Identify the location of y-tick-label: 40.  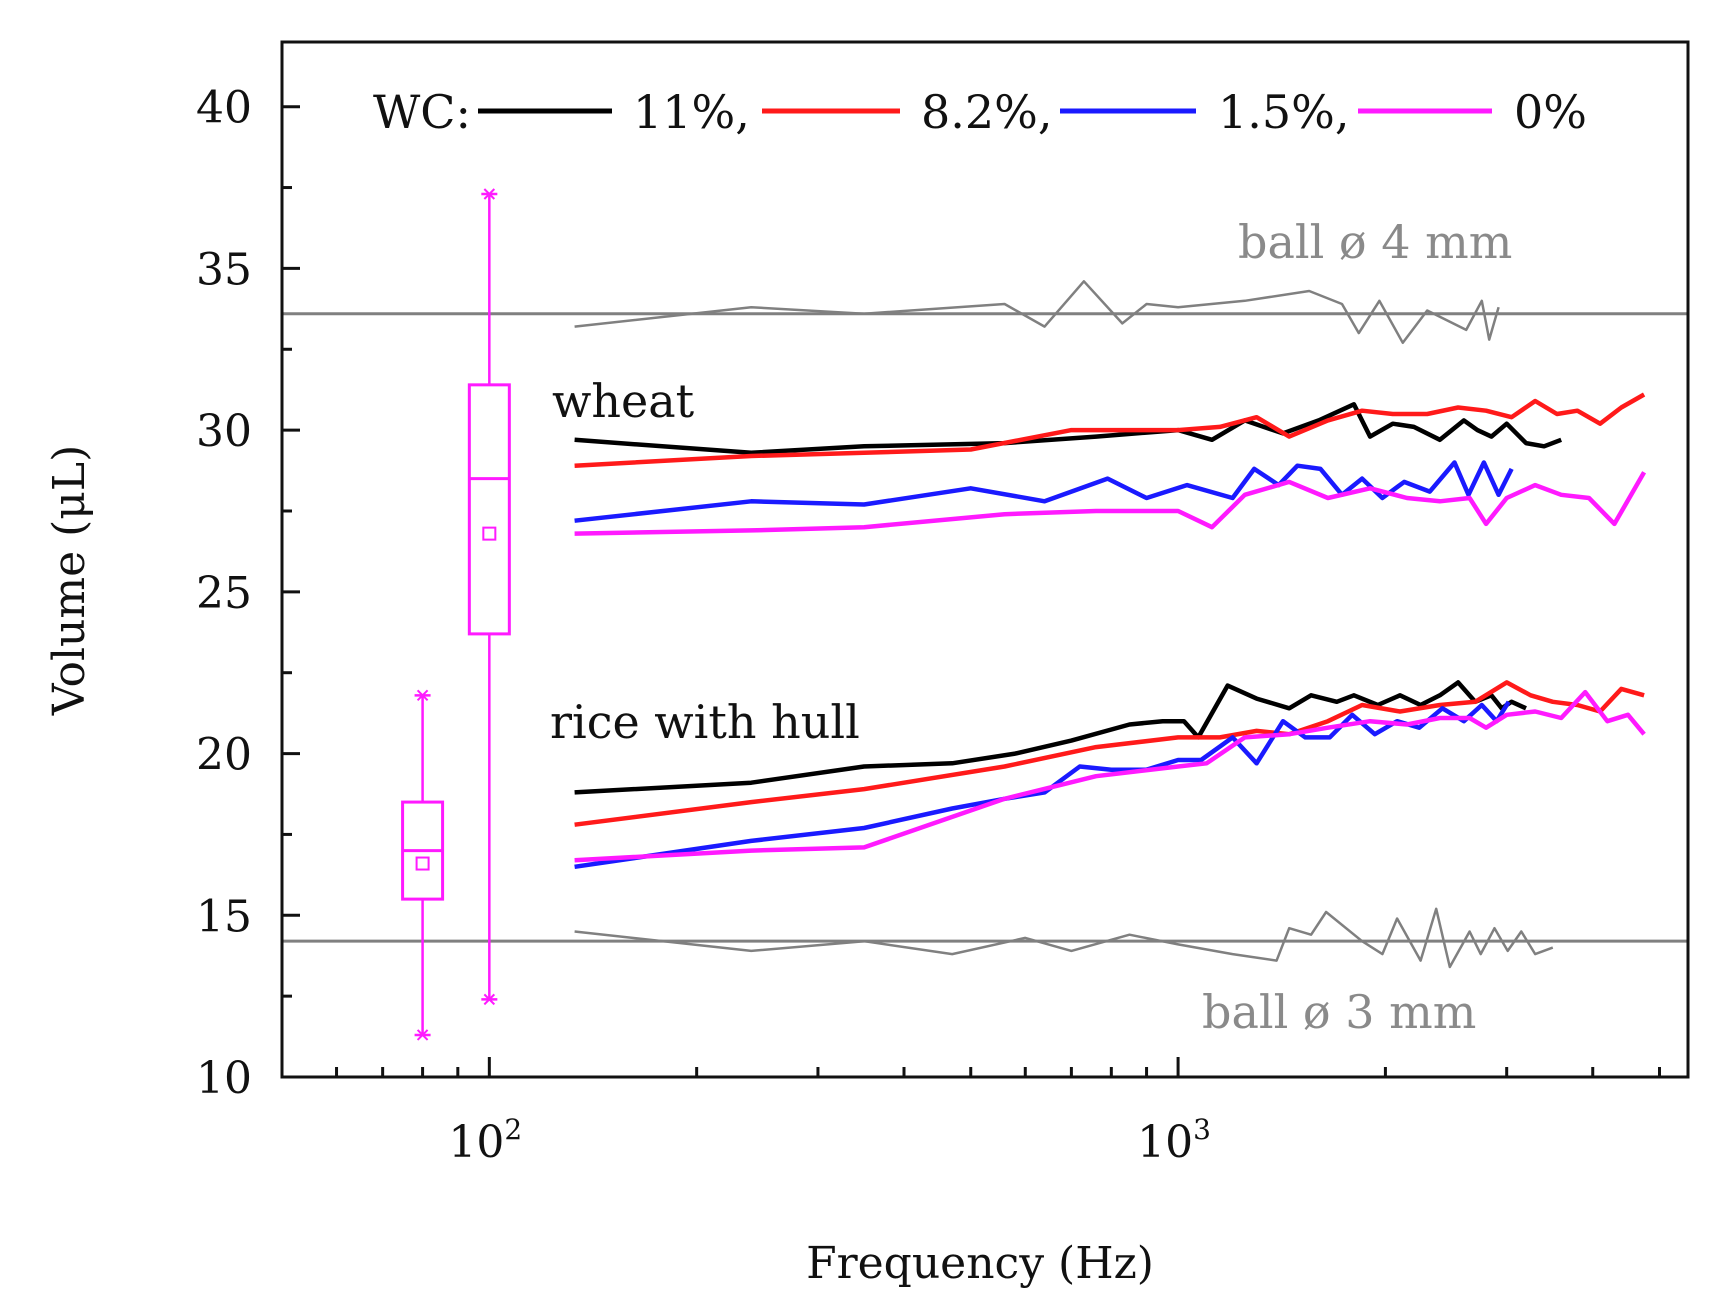
(224, 108).